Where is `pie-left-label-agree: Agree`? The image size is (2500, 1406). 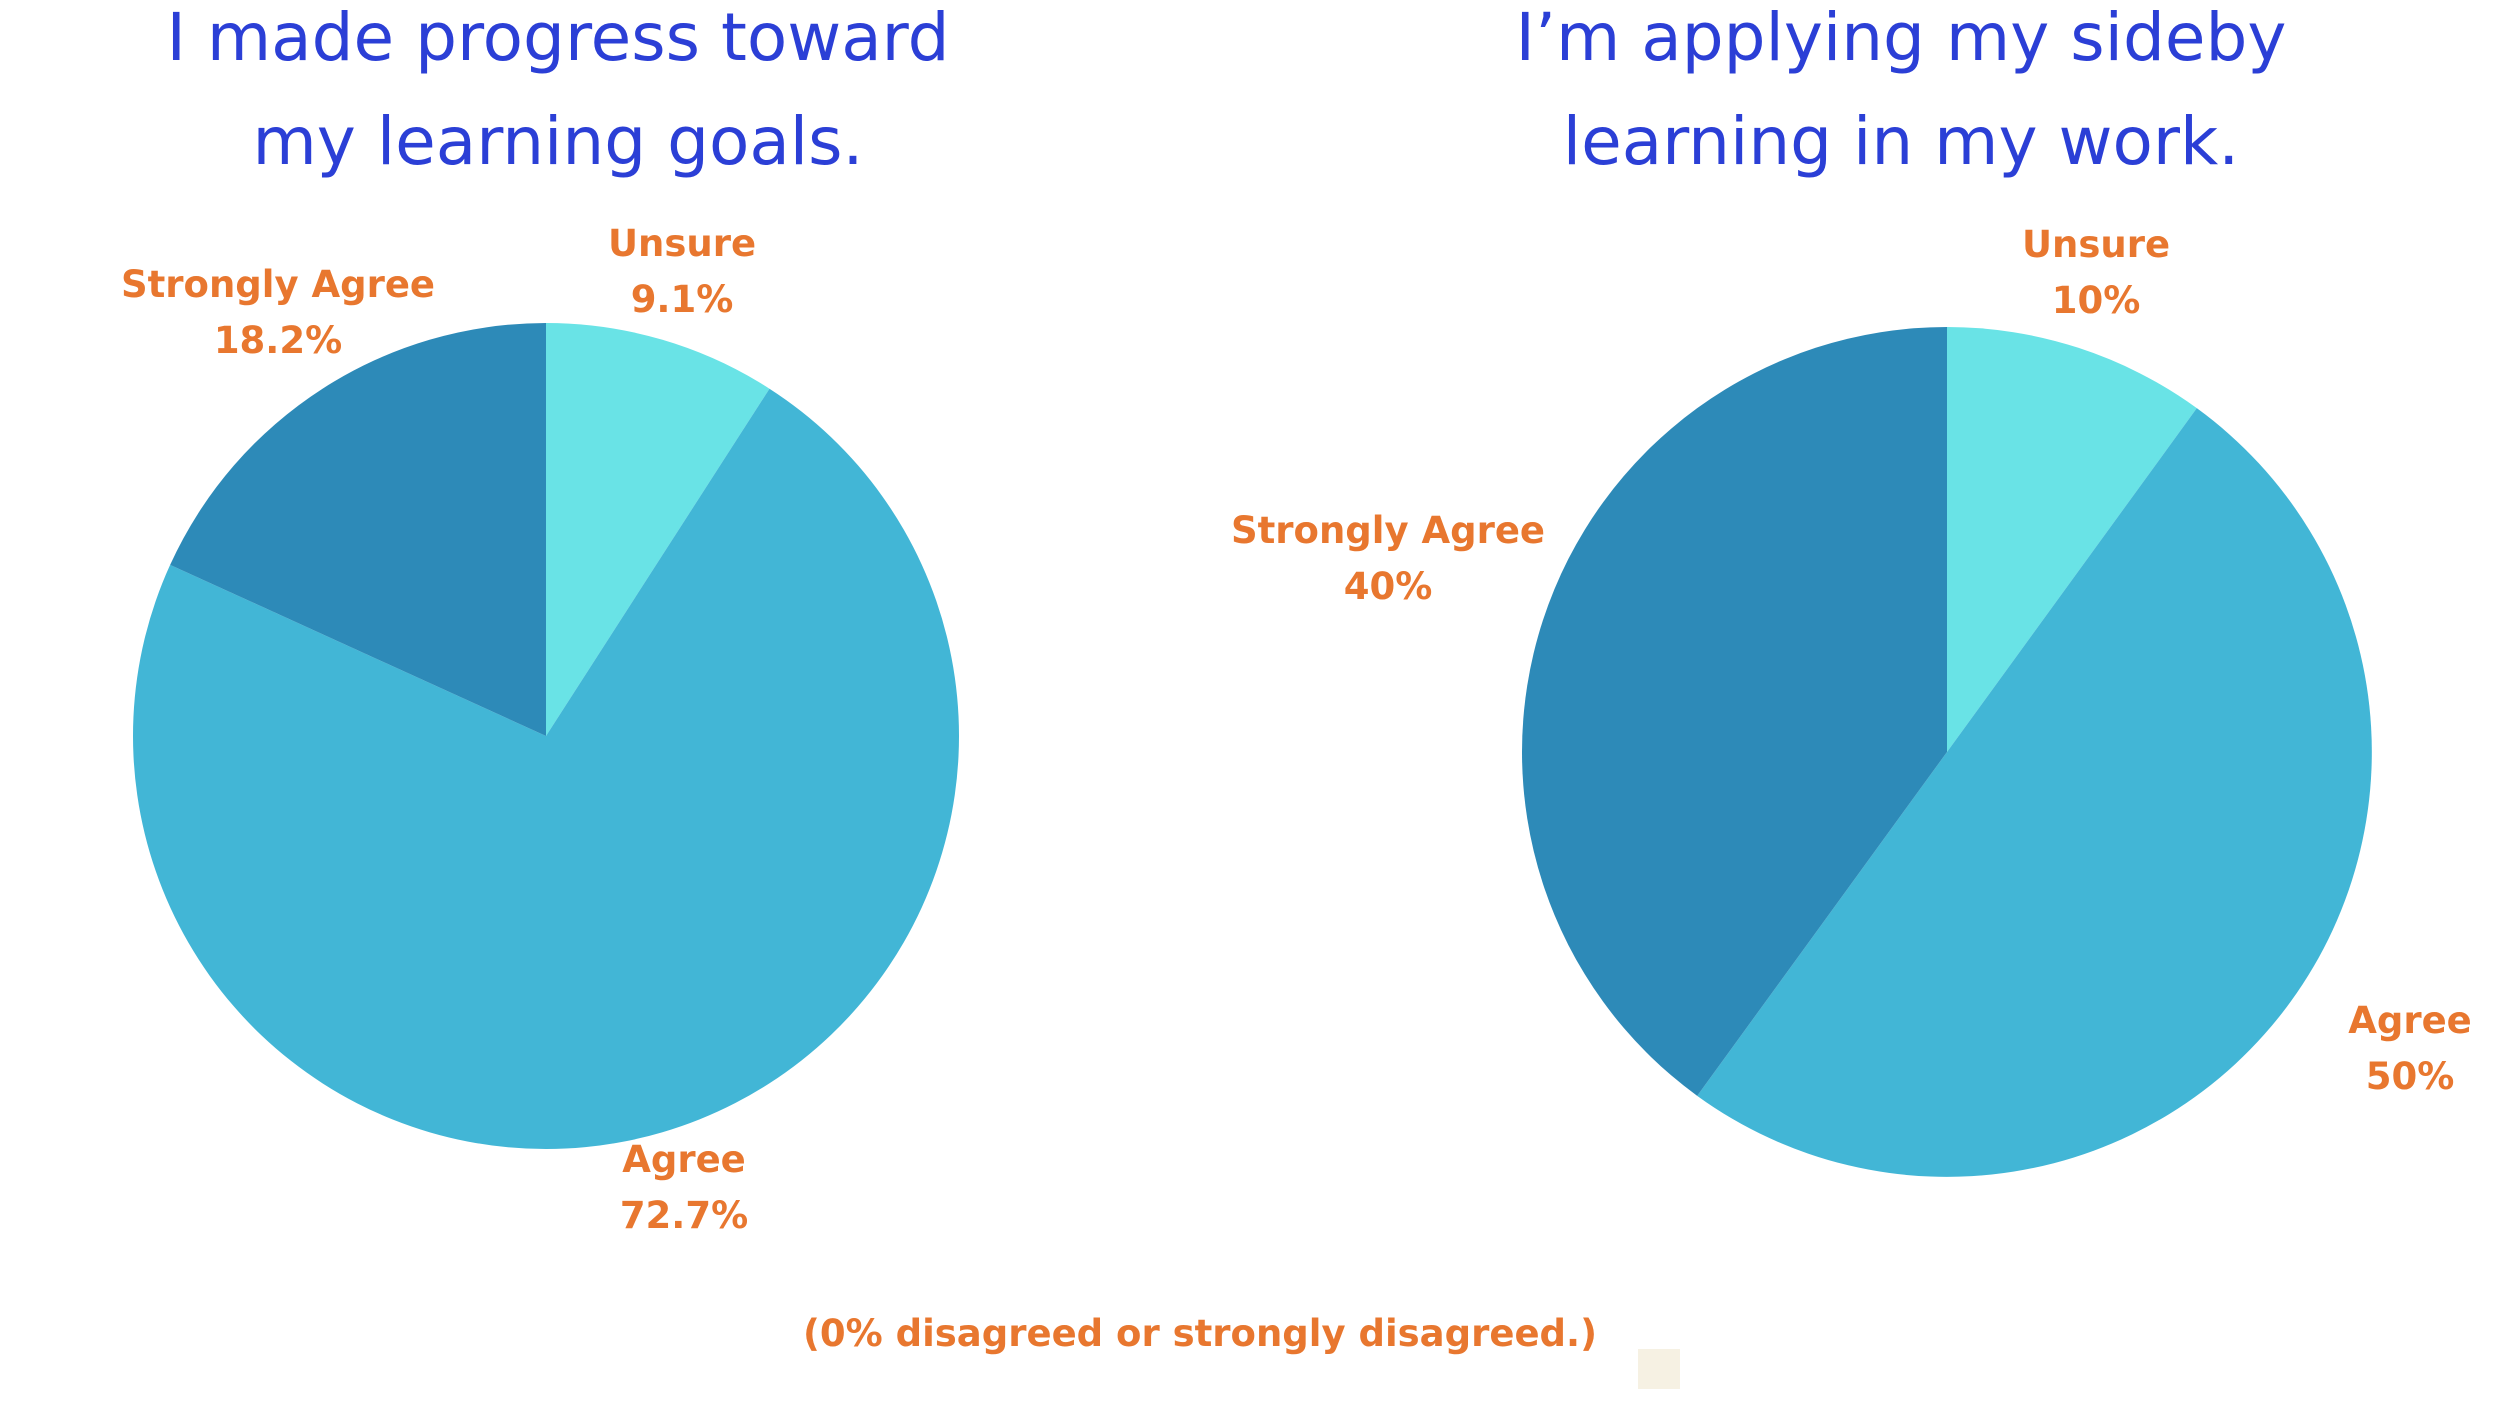
pie-left-label-agree: Agree is located at coordinates (684, 1159).